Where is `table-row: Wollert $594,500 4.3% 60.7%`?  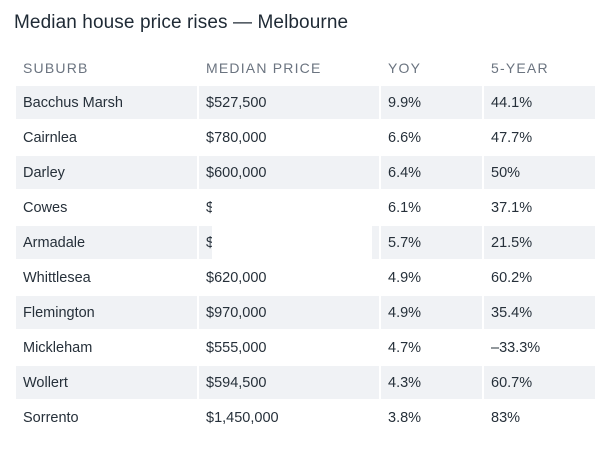
table-row: Wollert $594,500 4.3% 60.7% is located at coordinates (305, 382).